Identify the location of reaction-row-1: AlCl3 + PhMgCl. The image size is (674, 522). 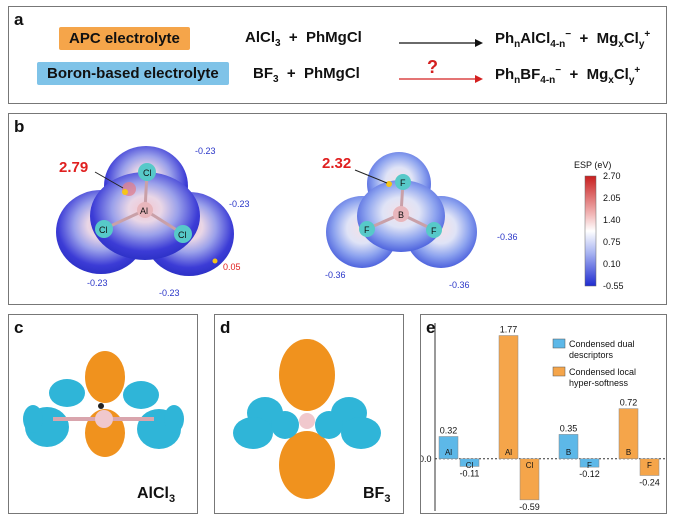
(303, 39).